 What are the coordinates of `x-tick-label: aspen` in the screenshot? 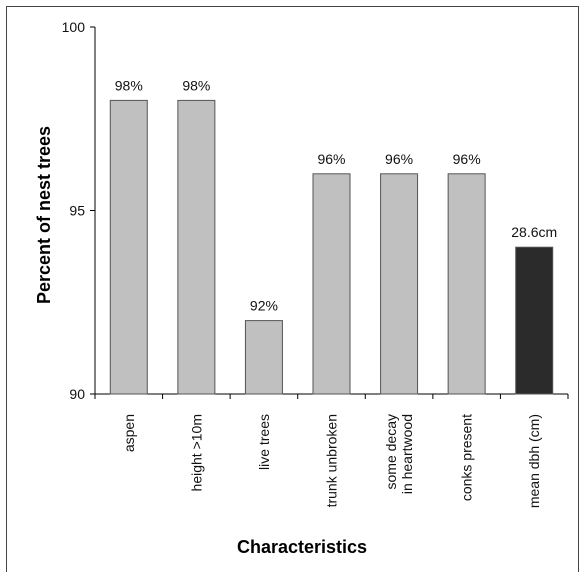 It's located at (129, 433).